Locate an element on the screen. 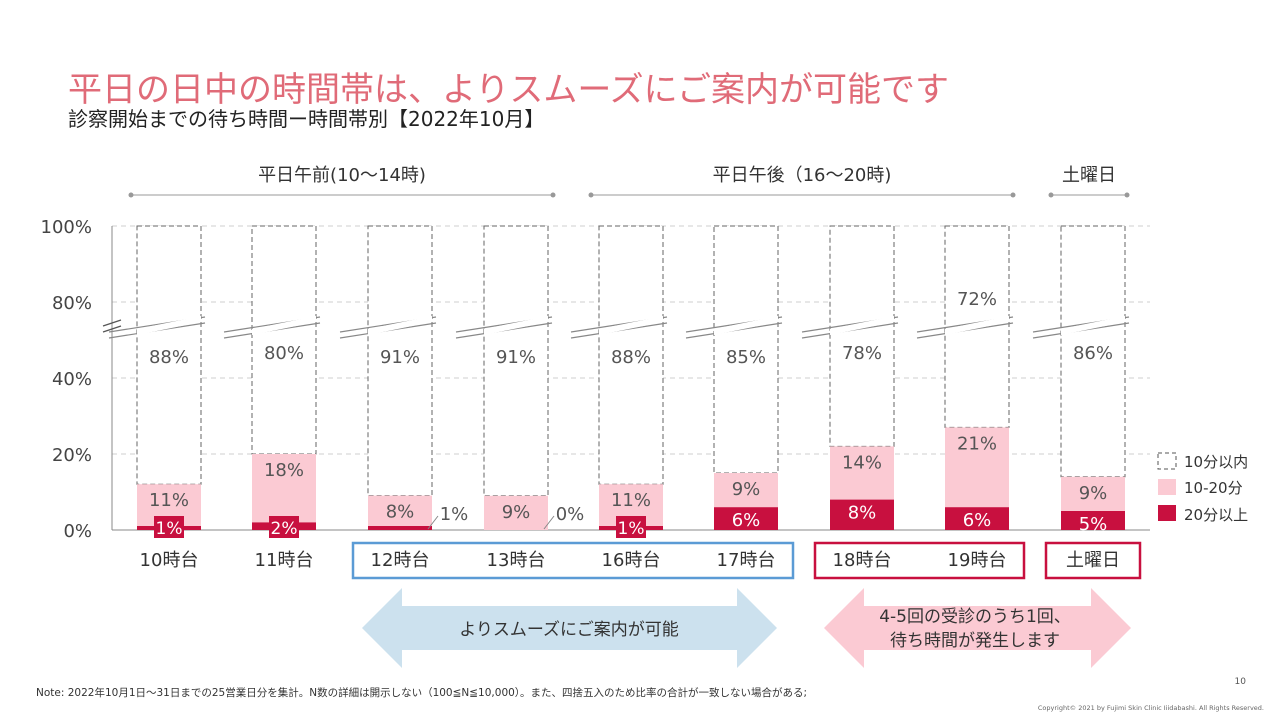 The height and width of the screenshot is (720, 1280). data-label-within-10min: 80% is located at coordinates (284, 353).